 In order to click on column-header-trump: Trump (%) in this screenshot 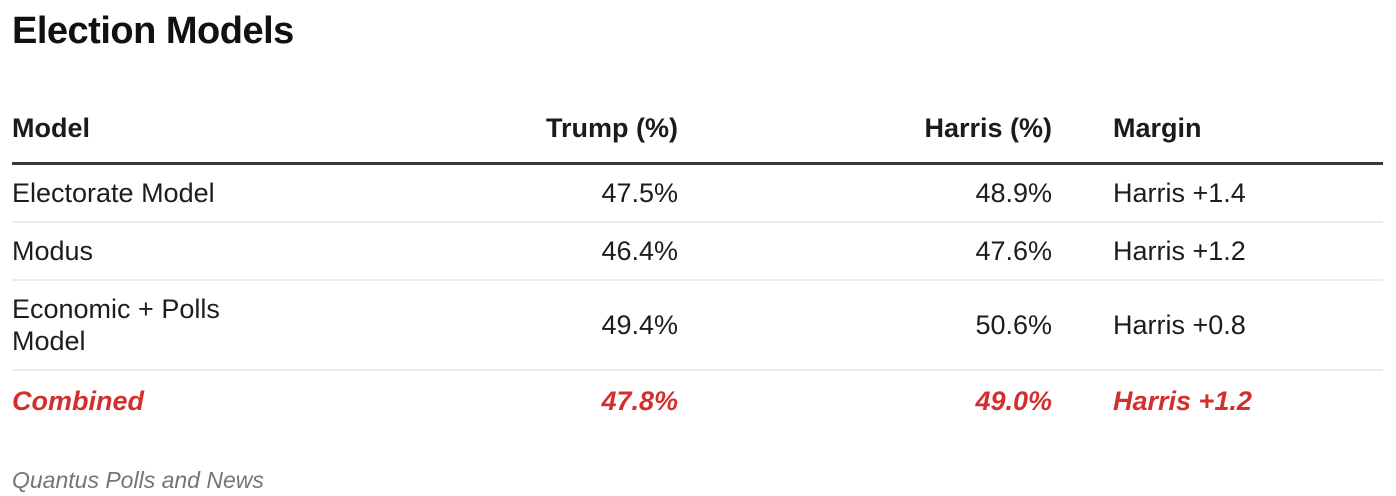, I will do `click(475, 138)`.